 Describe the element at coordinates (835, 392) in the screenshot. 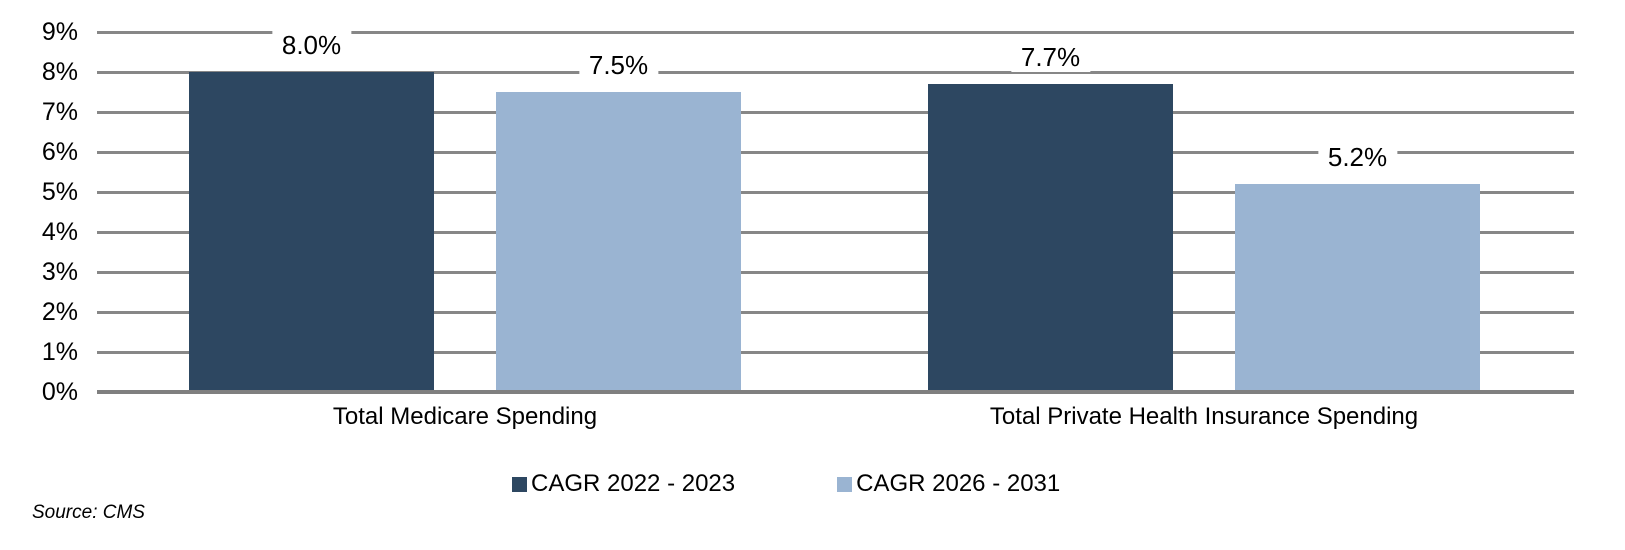

I see `x-axis-line` at that location.